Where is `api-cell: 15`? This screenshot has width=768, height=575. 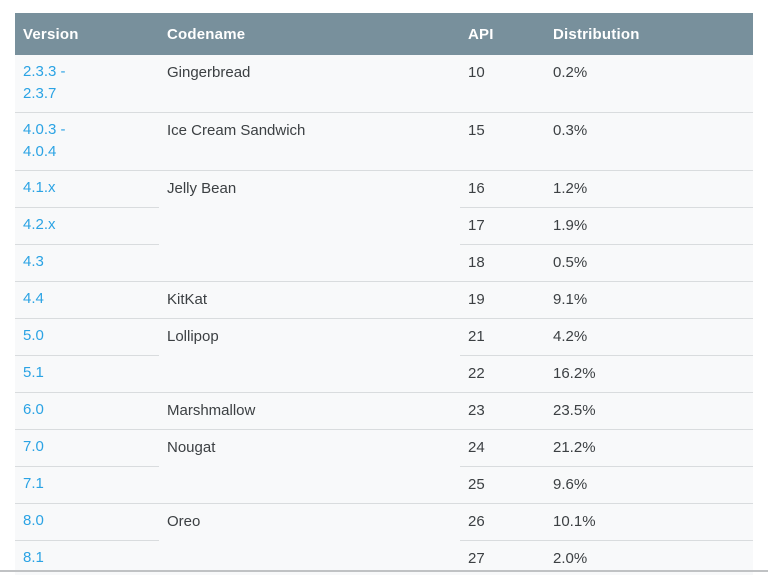
api-cell: 15 is located at coordinates (502, 141).